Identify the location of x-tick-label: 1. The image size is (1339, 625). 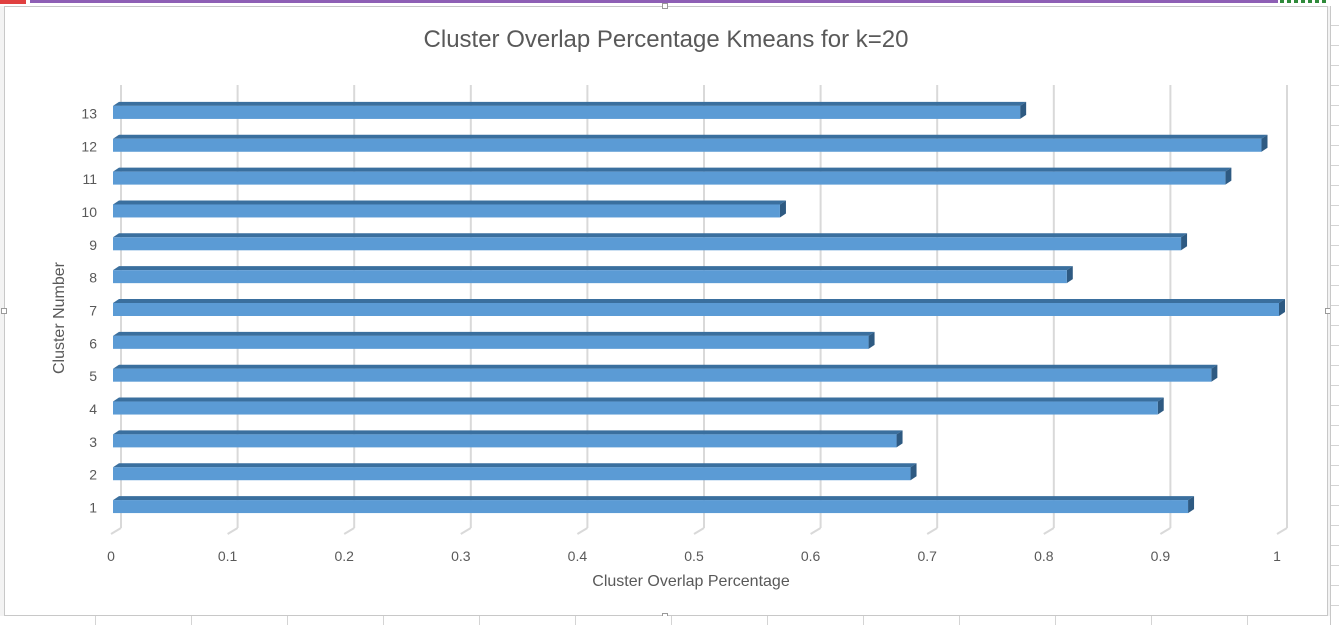
(1277, 556).